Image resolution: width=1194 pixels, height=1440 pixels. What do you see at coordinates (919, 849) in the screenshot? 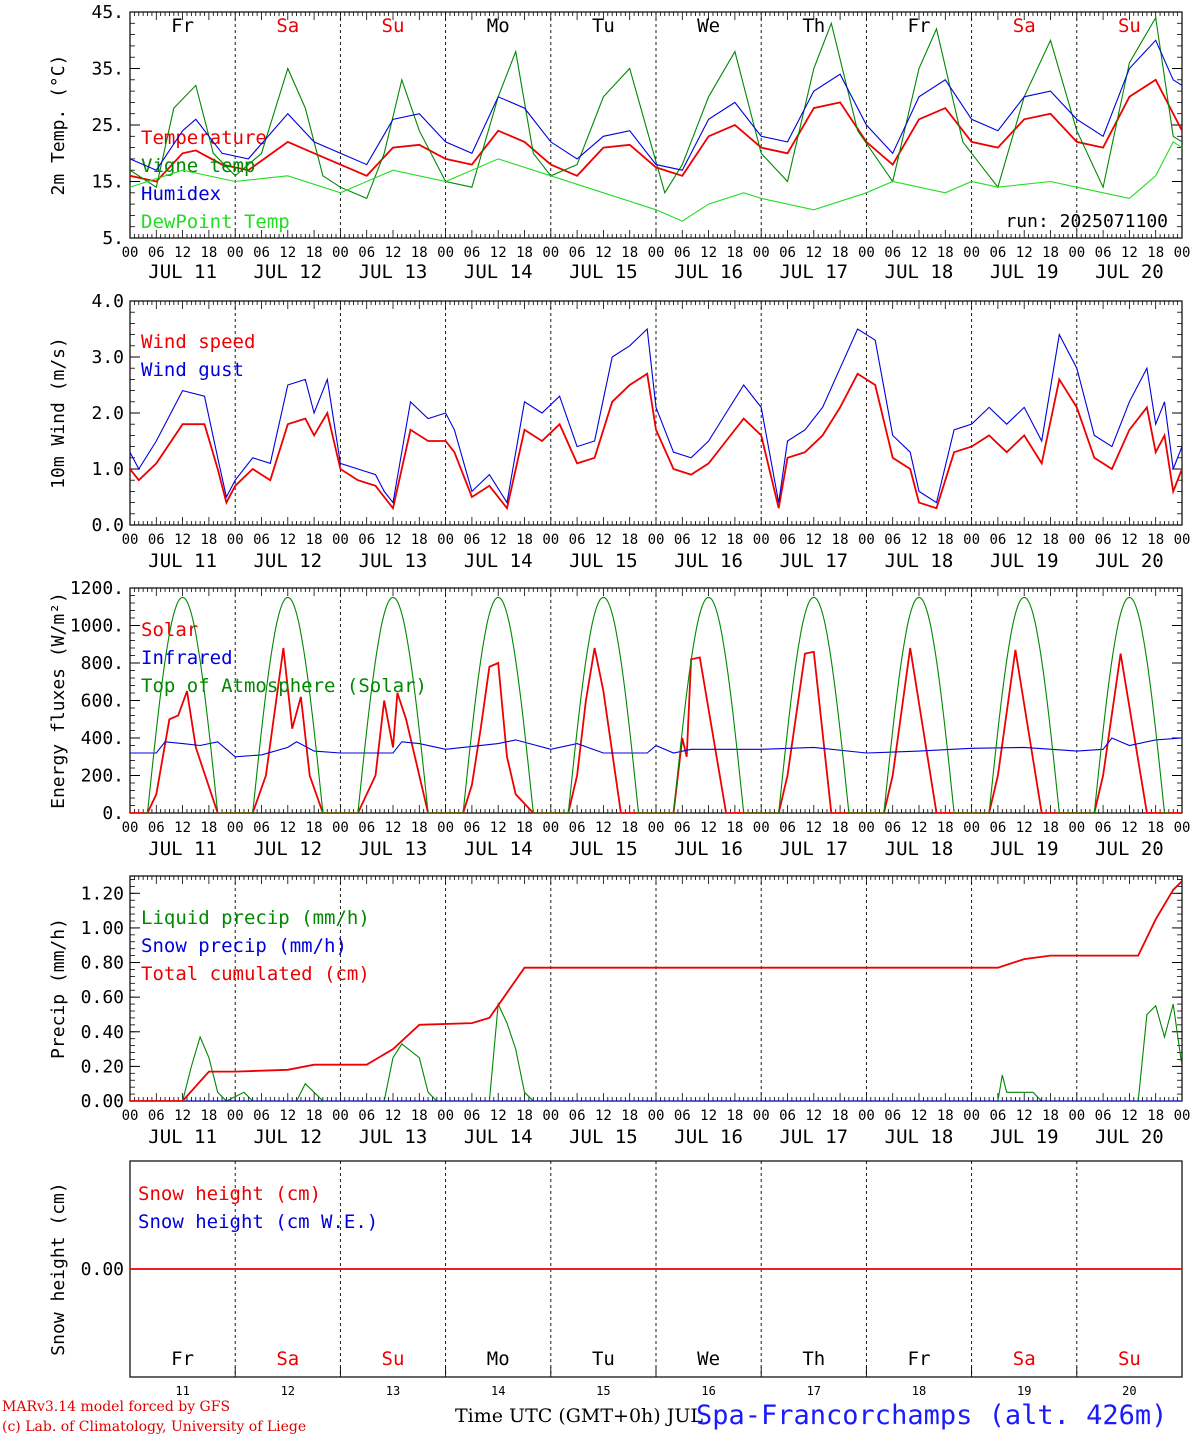
I see `date-label: JUL 18` at bounding box center [919, 849].